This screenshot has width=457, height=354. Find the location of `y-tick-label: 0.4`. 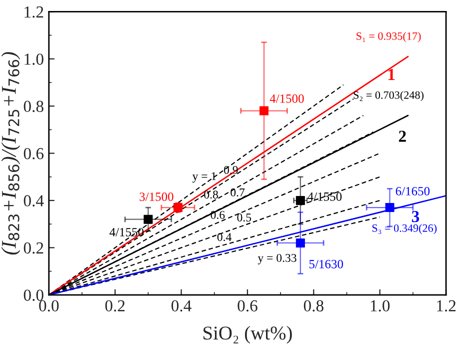

y-tick-label: 0.4 is located at coordinates (34, 200).